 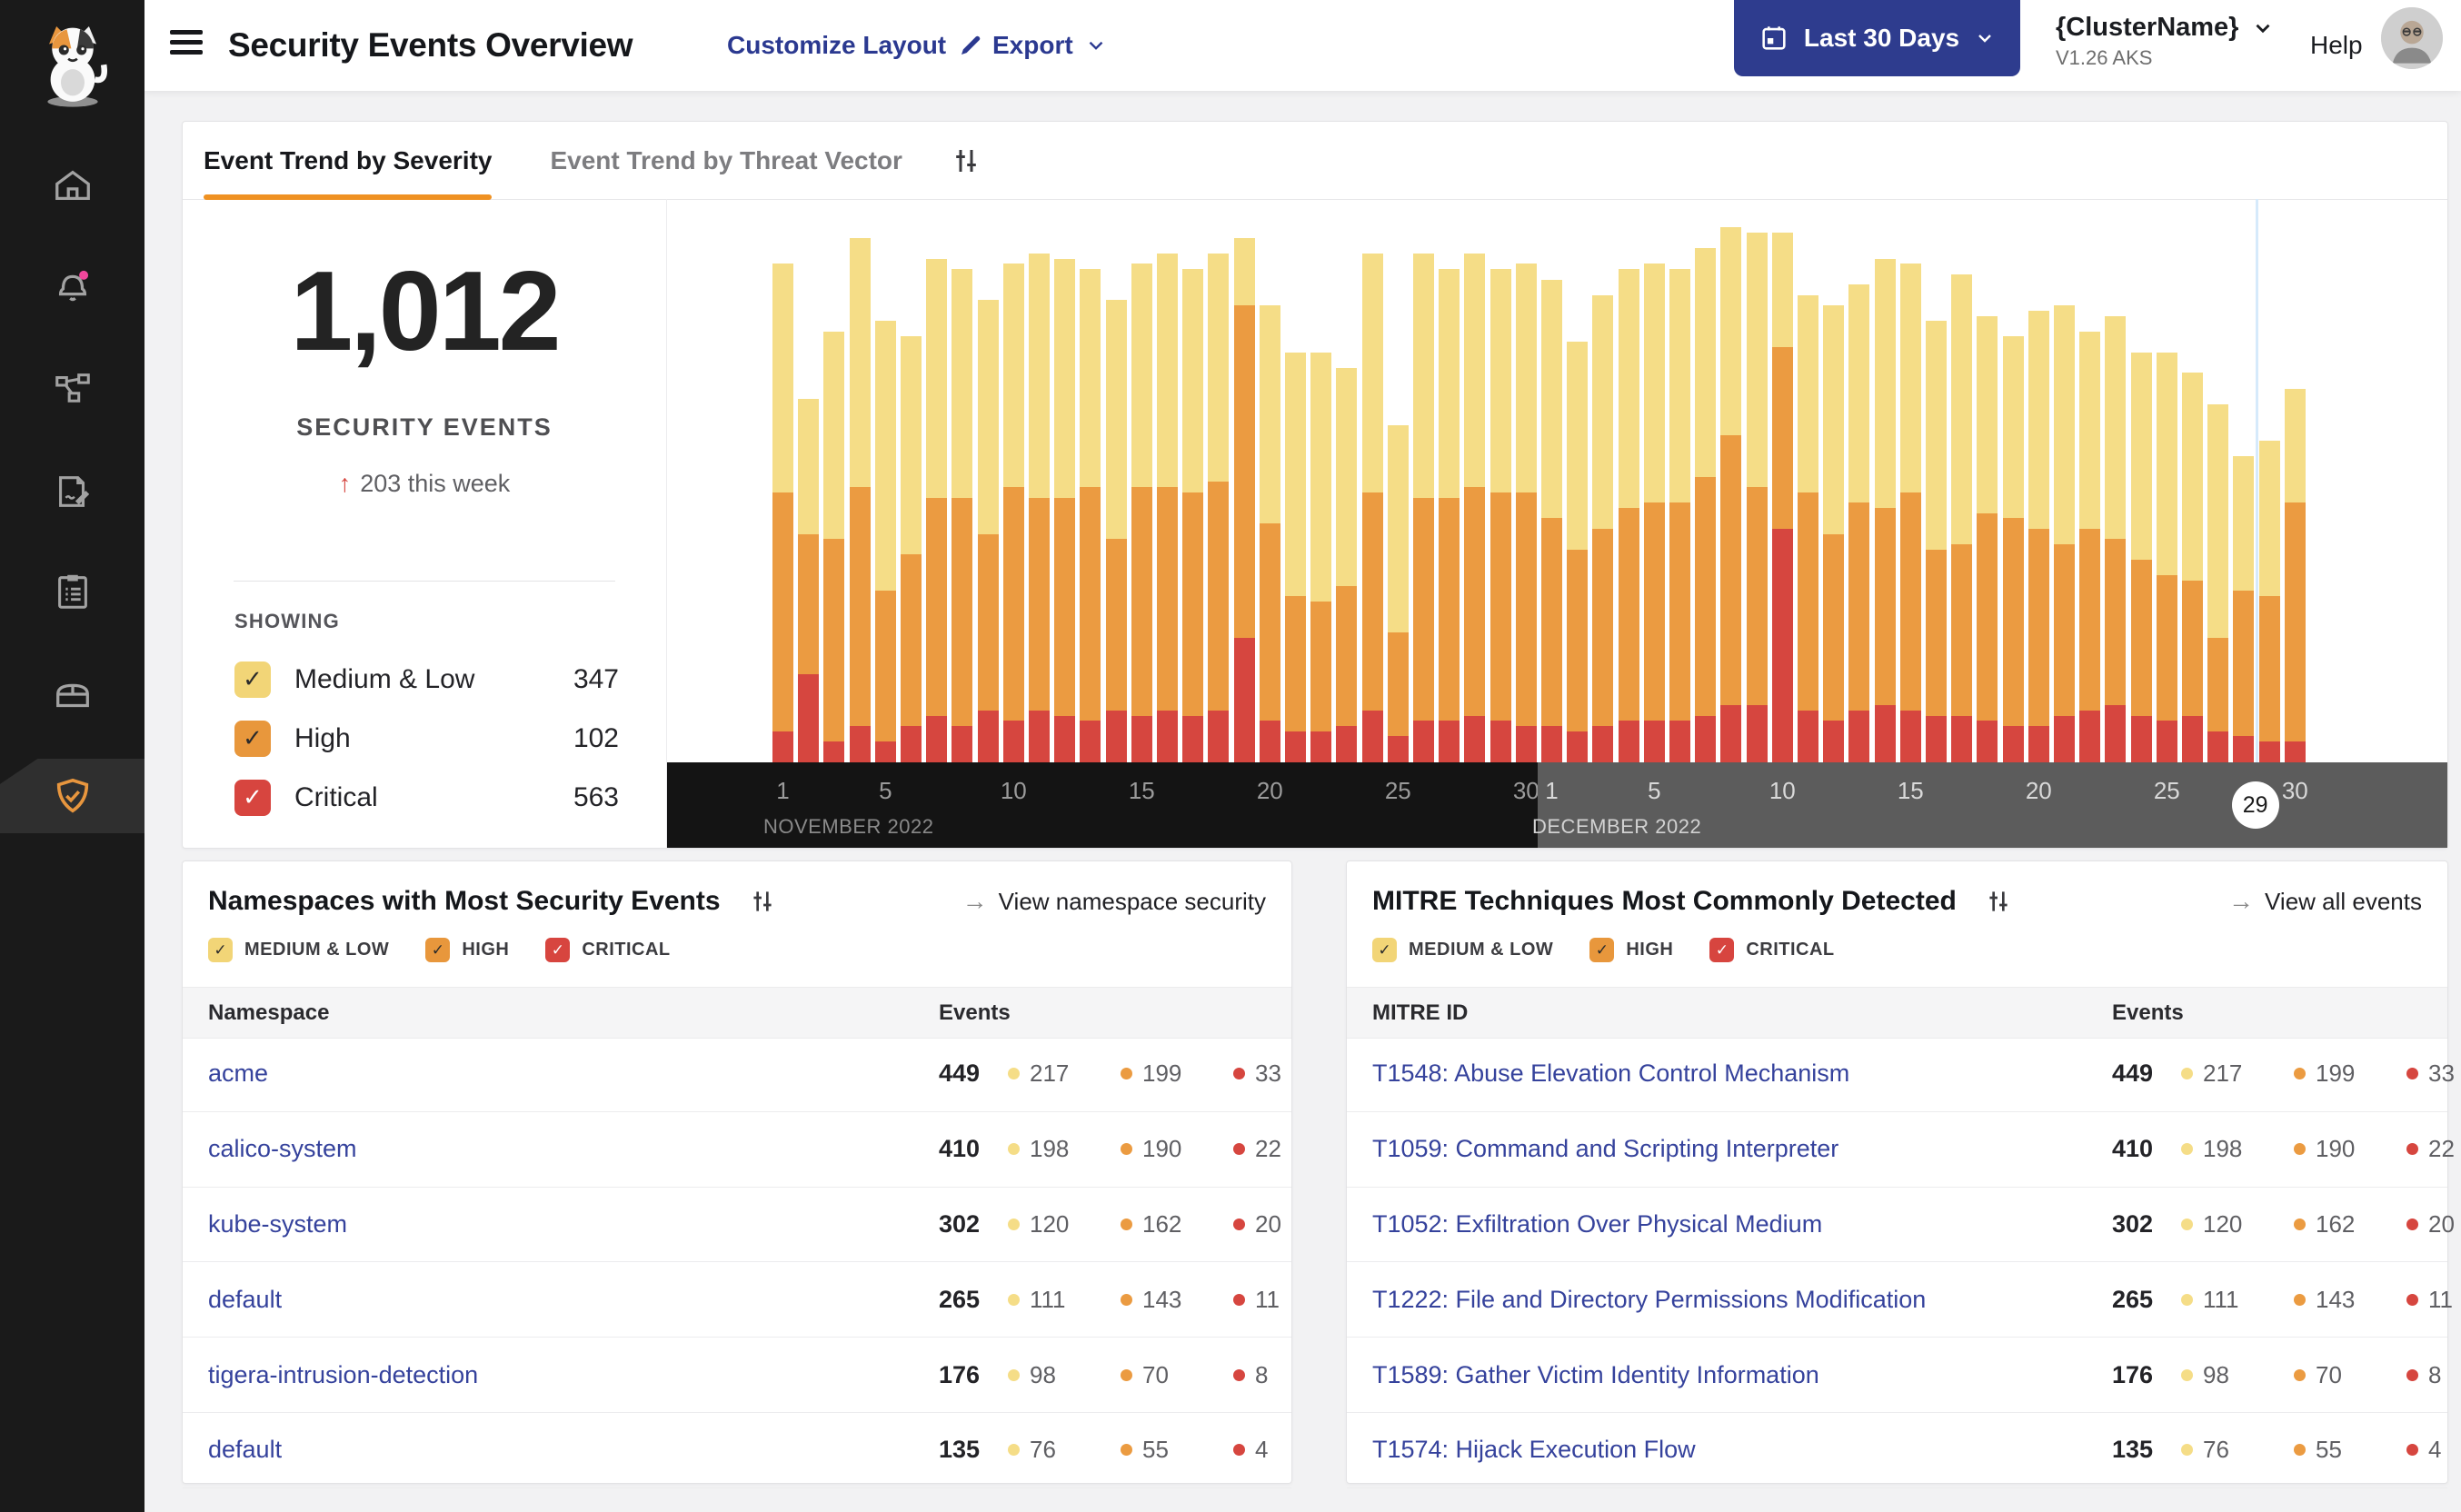 What do you see at coordinates (2325, 901) in the screenshot?
I see `view-all-events-link: → View all events` at bounding box center [2325, 901].